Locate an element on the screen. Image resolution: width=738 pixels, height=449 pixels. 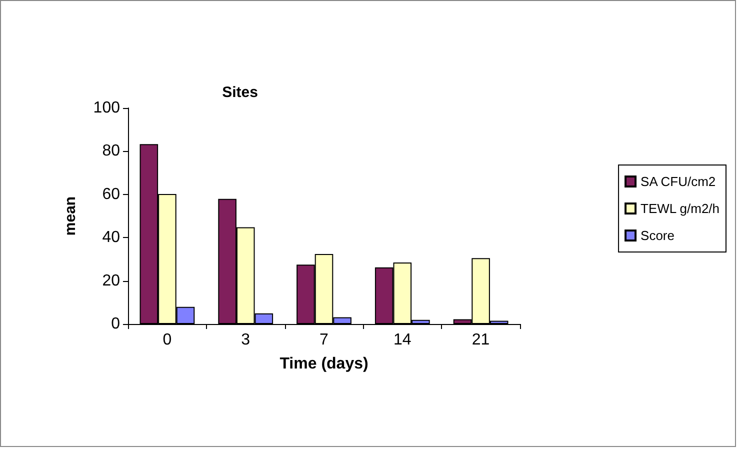
legend-label: SA CFU/cm2 is located at coordinates (678, 181).